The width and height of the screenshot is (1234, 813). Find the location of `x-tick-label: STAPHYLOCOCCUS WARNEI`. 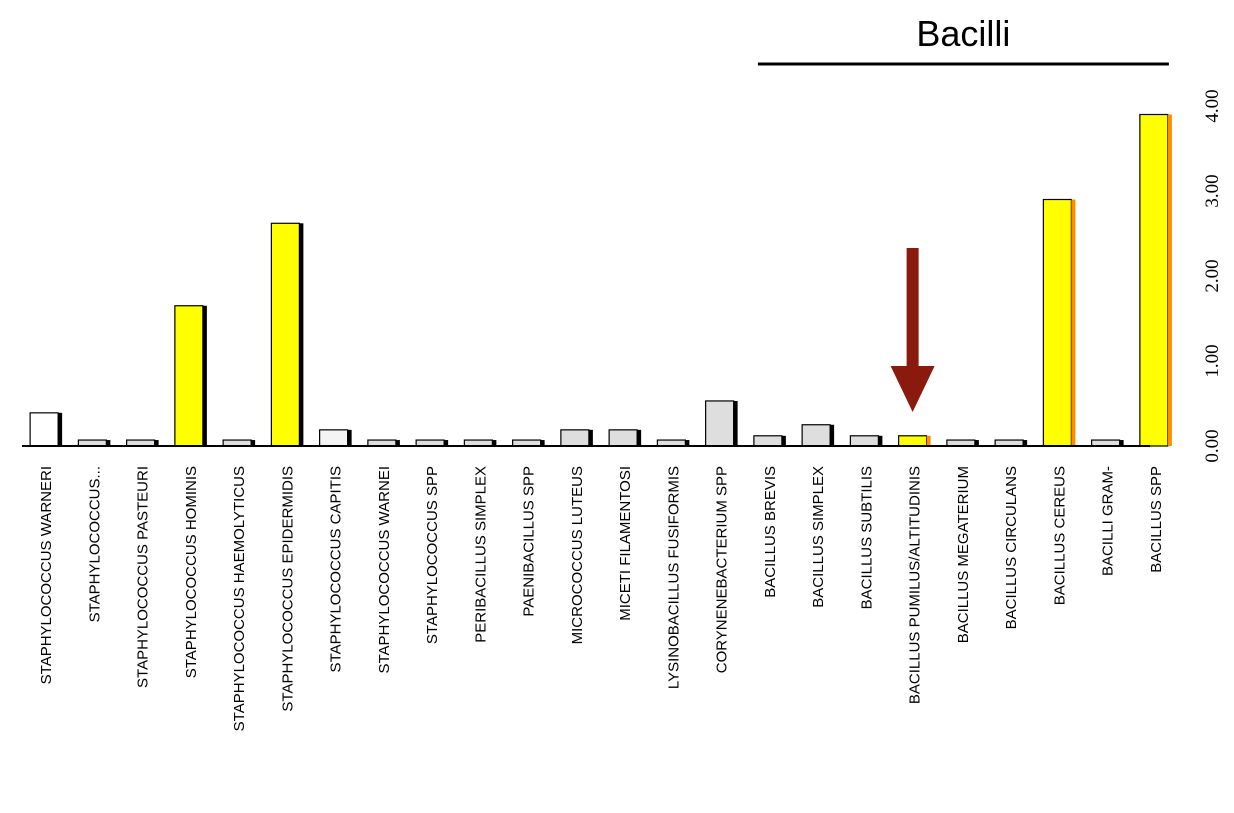

x-tick-label: STAPHYLOCOCCUS WARNEI is located at coordinates (384, 570).